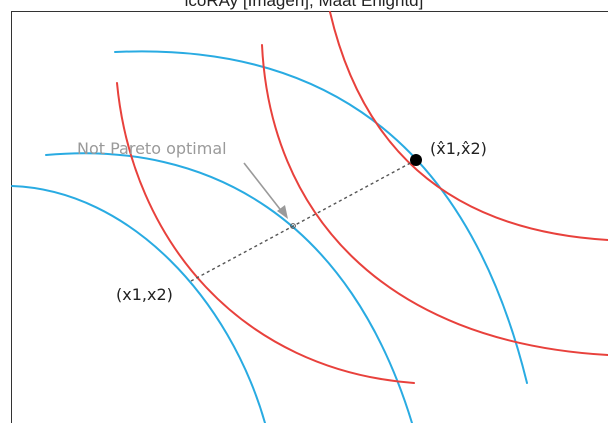 The image size is (608, 423). What do you see at coordinates (152, 148) in the screenshot?
I see `not-pareto-optimal-label: Not Pareto optimal` at bounding box center [152, 148].